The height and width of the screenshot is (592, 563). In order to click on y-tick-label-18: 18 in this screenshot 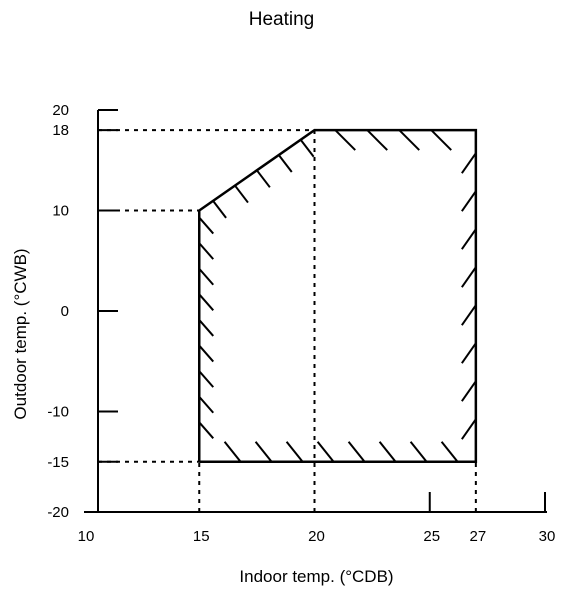, I will do `click(60, 130)`.